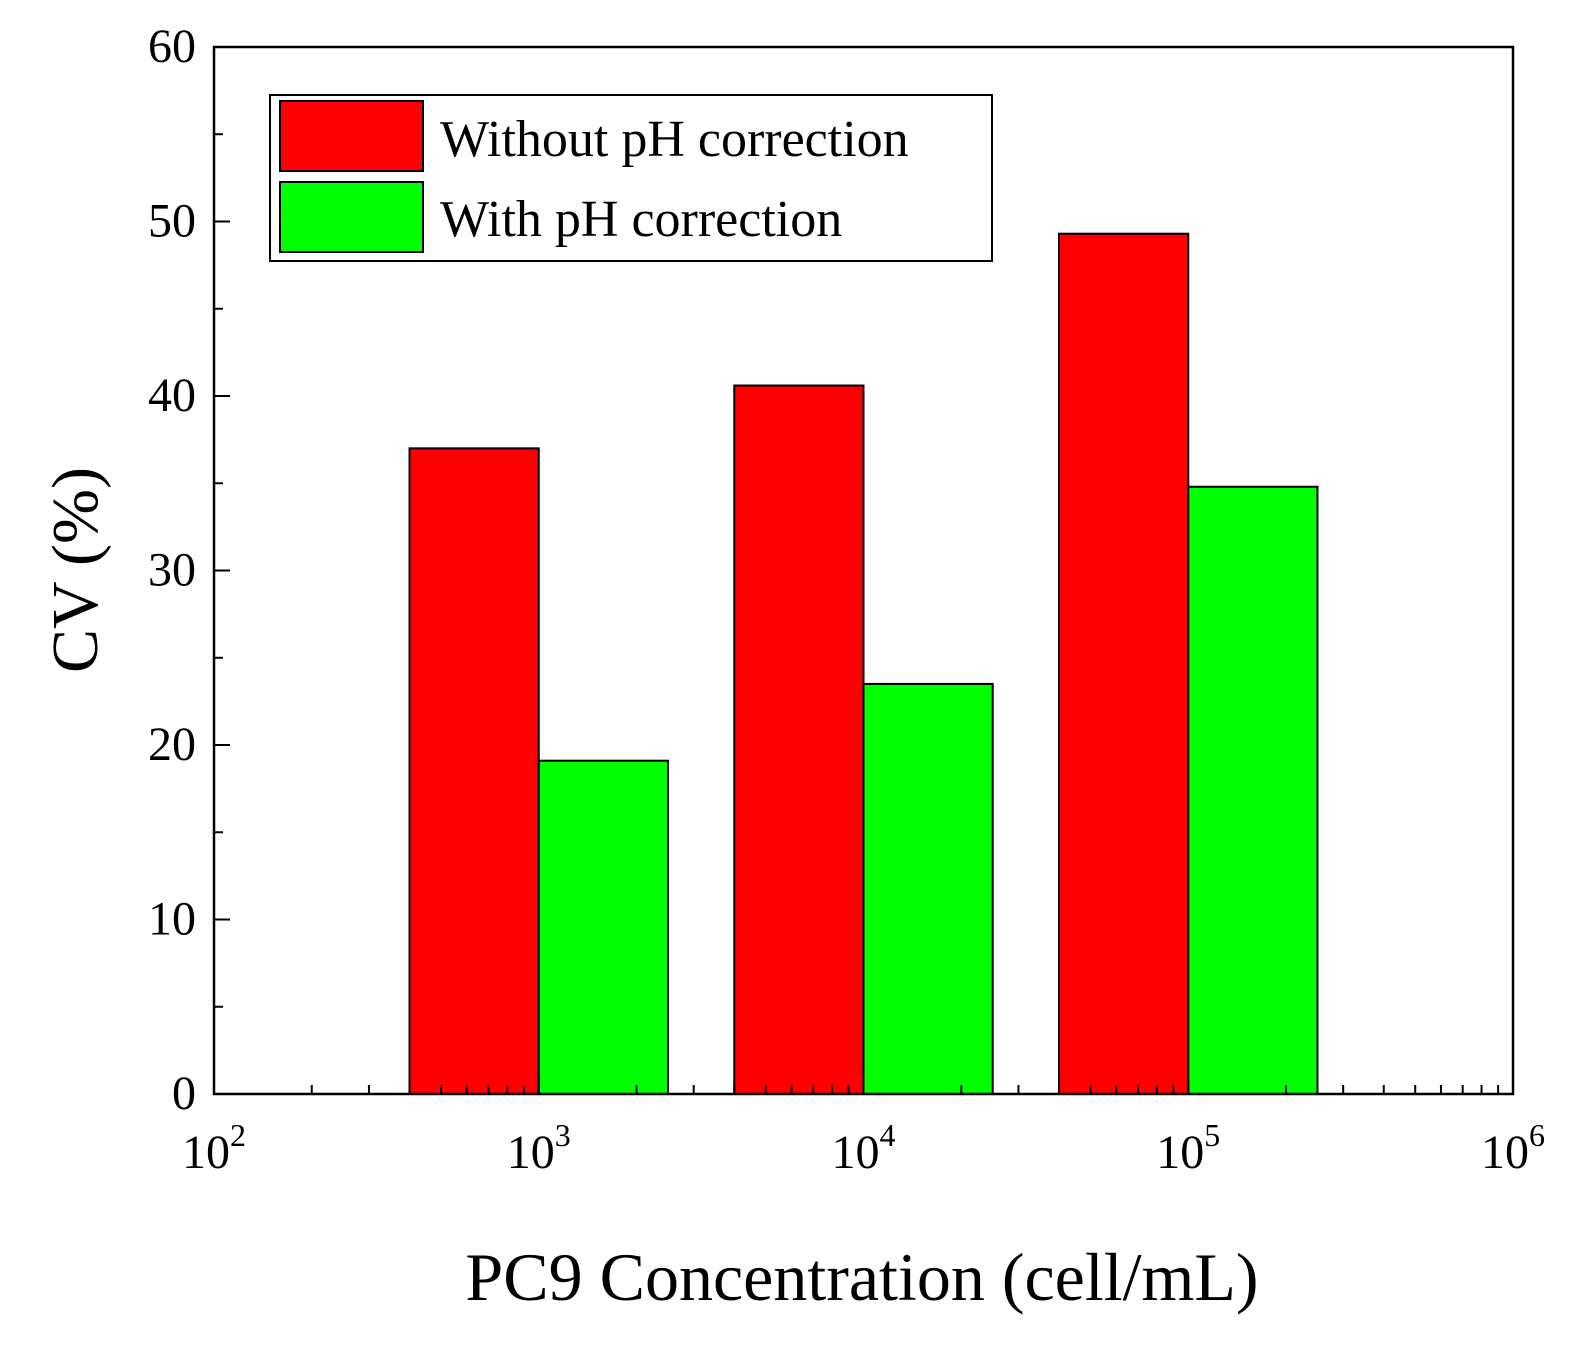  What do you see at coordinates (641, 219) in the screenshot?
I see `legend-label-with-ph: With pH correction` at bounding box center [641, 219].